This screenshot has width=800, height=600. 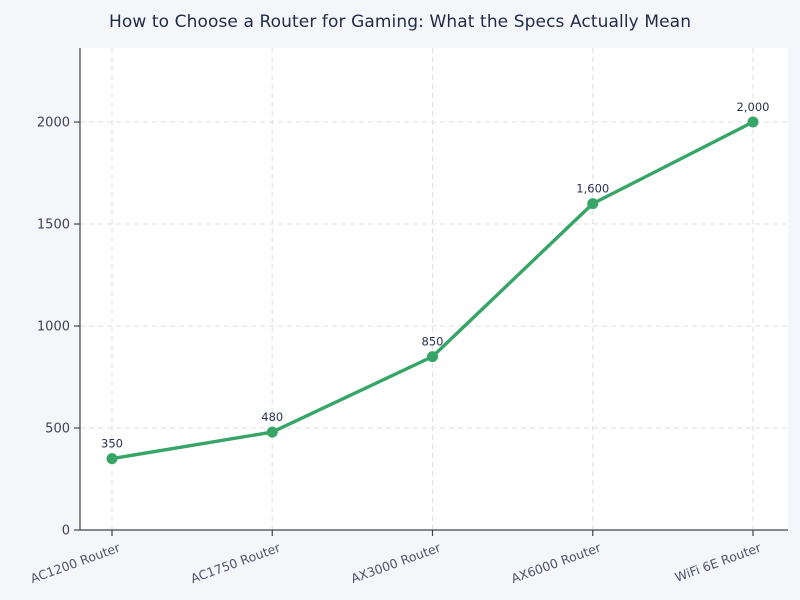 What do you see at coordinates (718, 561) in the screenshot?
I see `x-tick-label: WiFi 6E Router` at bounding box center [718, 561].